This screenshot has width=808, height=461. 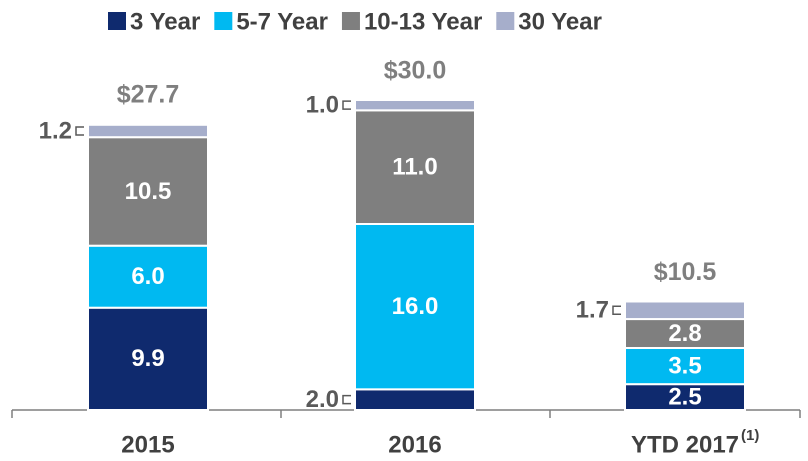 What do you see at coordinates (415, 306) in the screenshot?
I see `value-label: 16.0` at bounding box center [415, 306].